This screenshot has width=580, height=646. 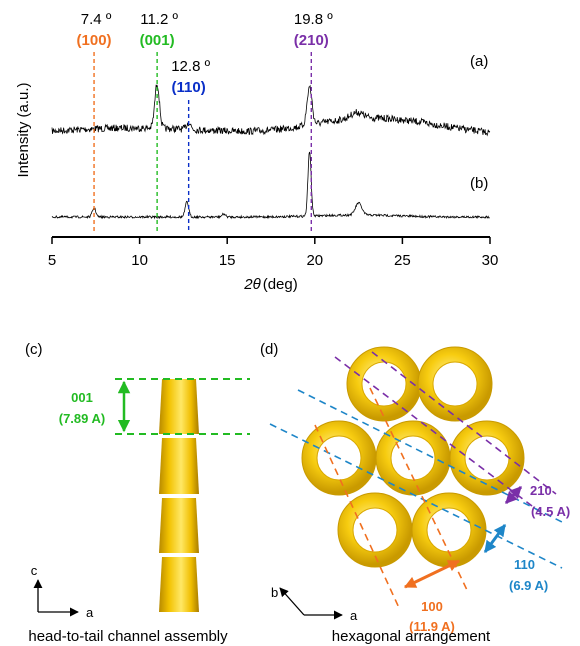 I want to click on panel-c-label: (c), so click(x=34, y=349).